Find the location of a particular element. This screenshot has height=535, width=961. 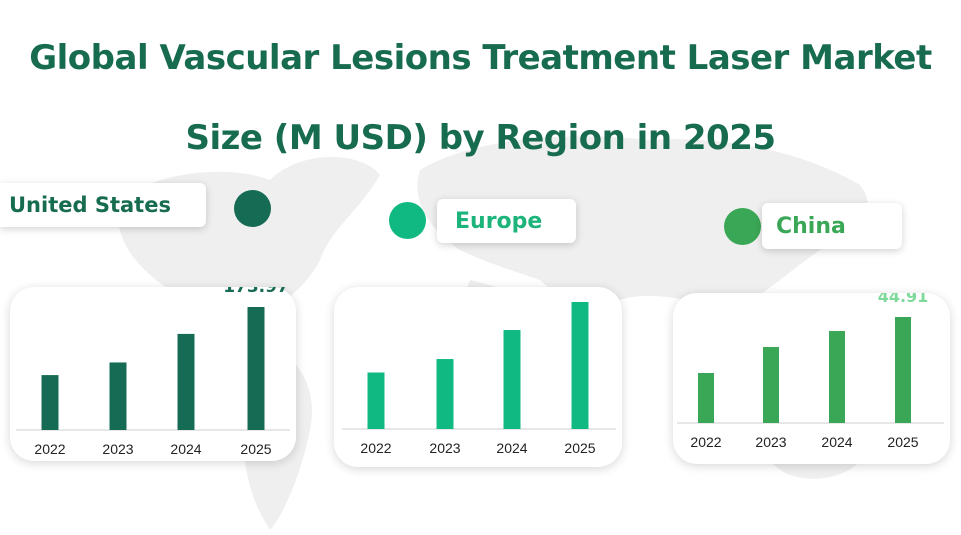

united-states-marker-dot is located at coordinates (252, 208).